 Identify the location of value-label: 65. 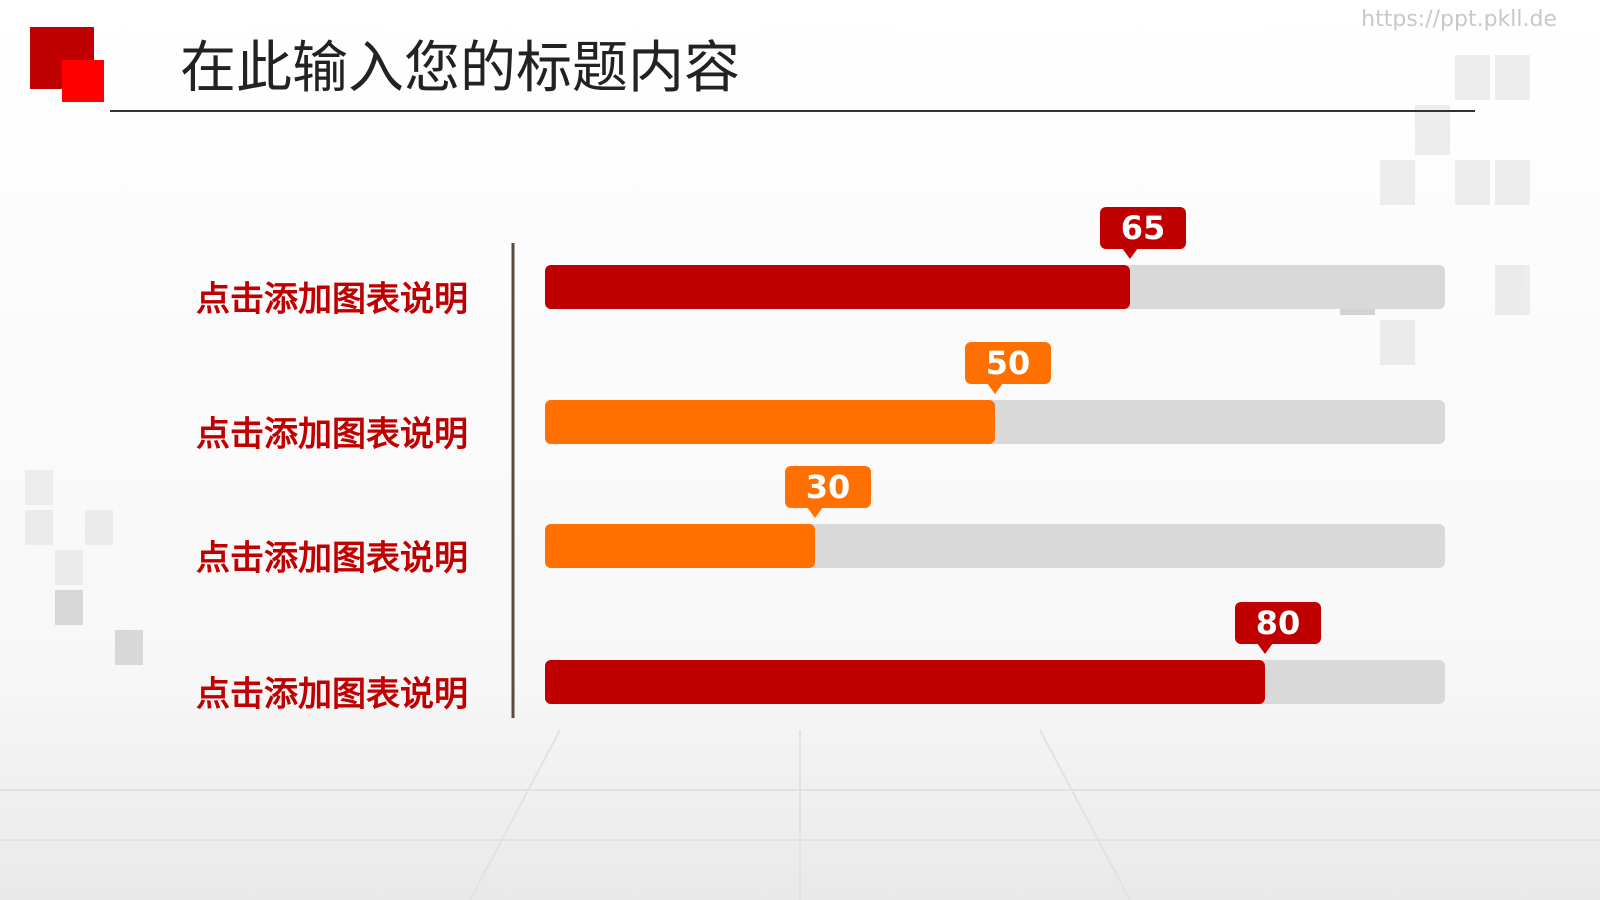
(1143, 228).